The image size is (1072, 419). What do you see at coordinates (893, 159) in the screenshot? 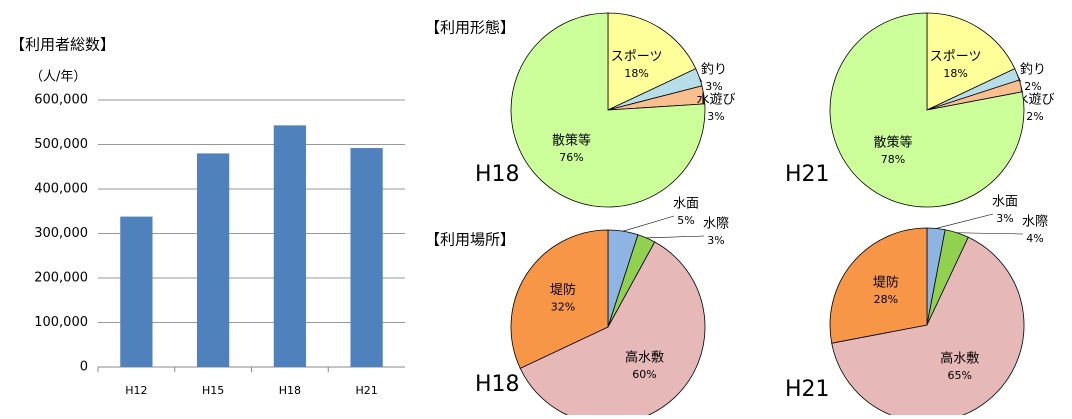
I see `slice-percent: 78%` at bounding box center [893, 159].